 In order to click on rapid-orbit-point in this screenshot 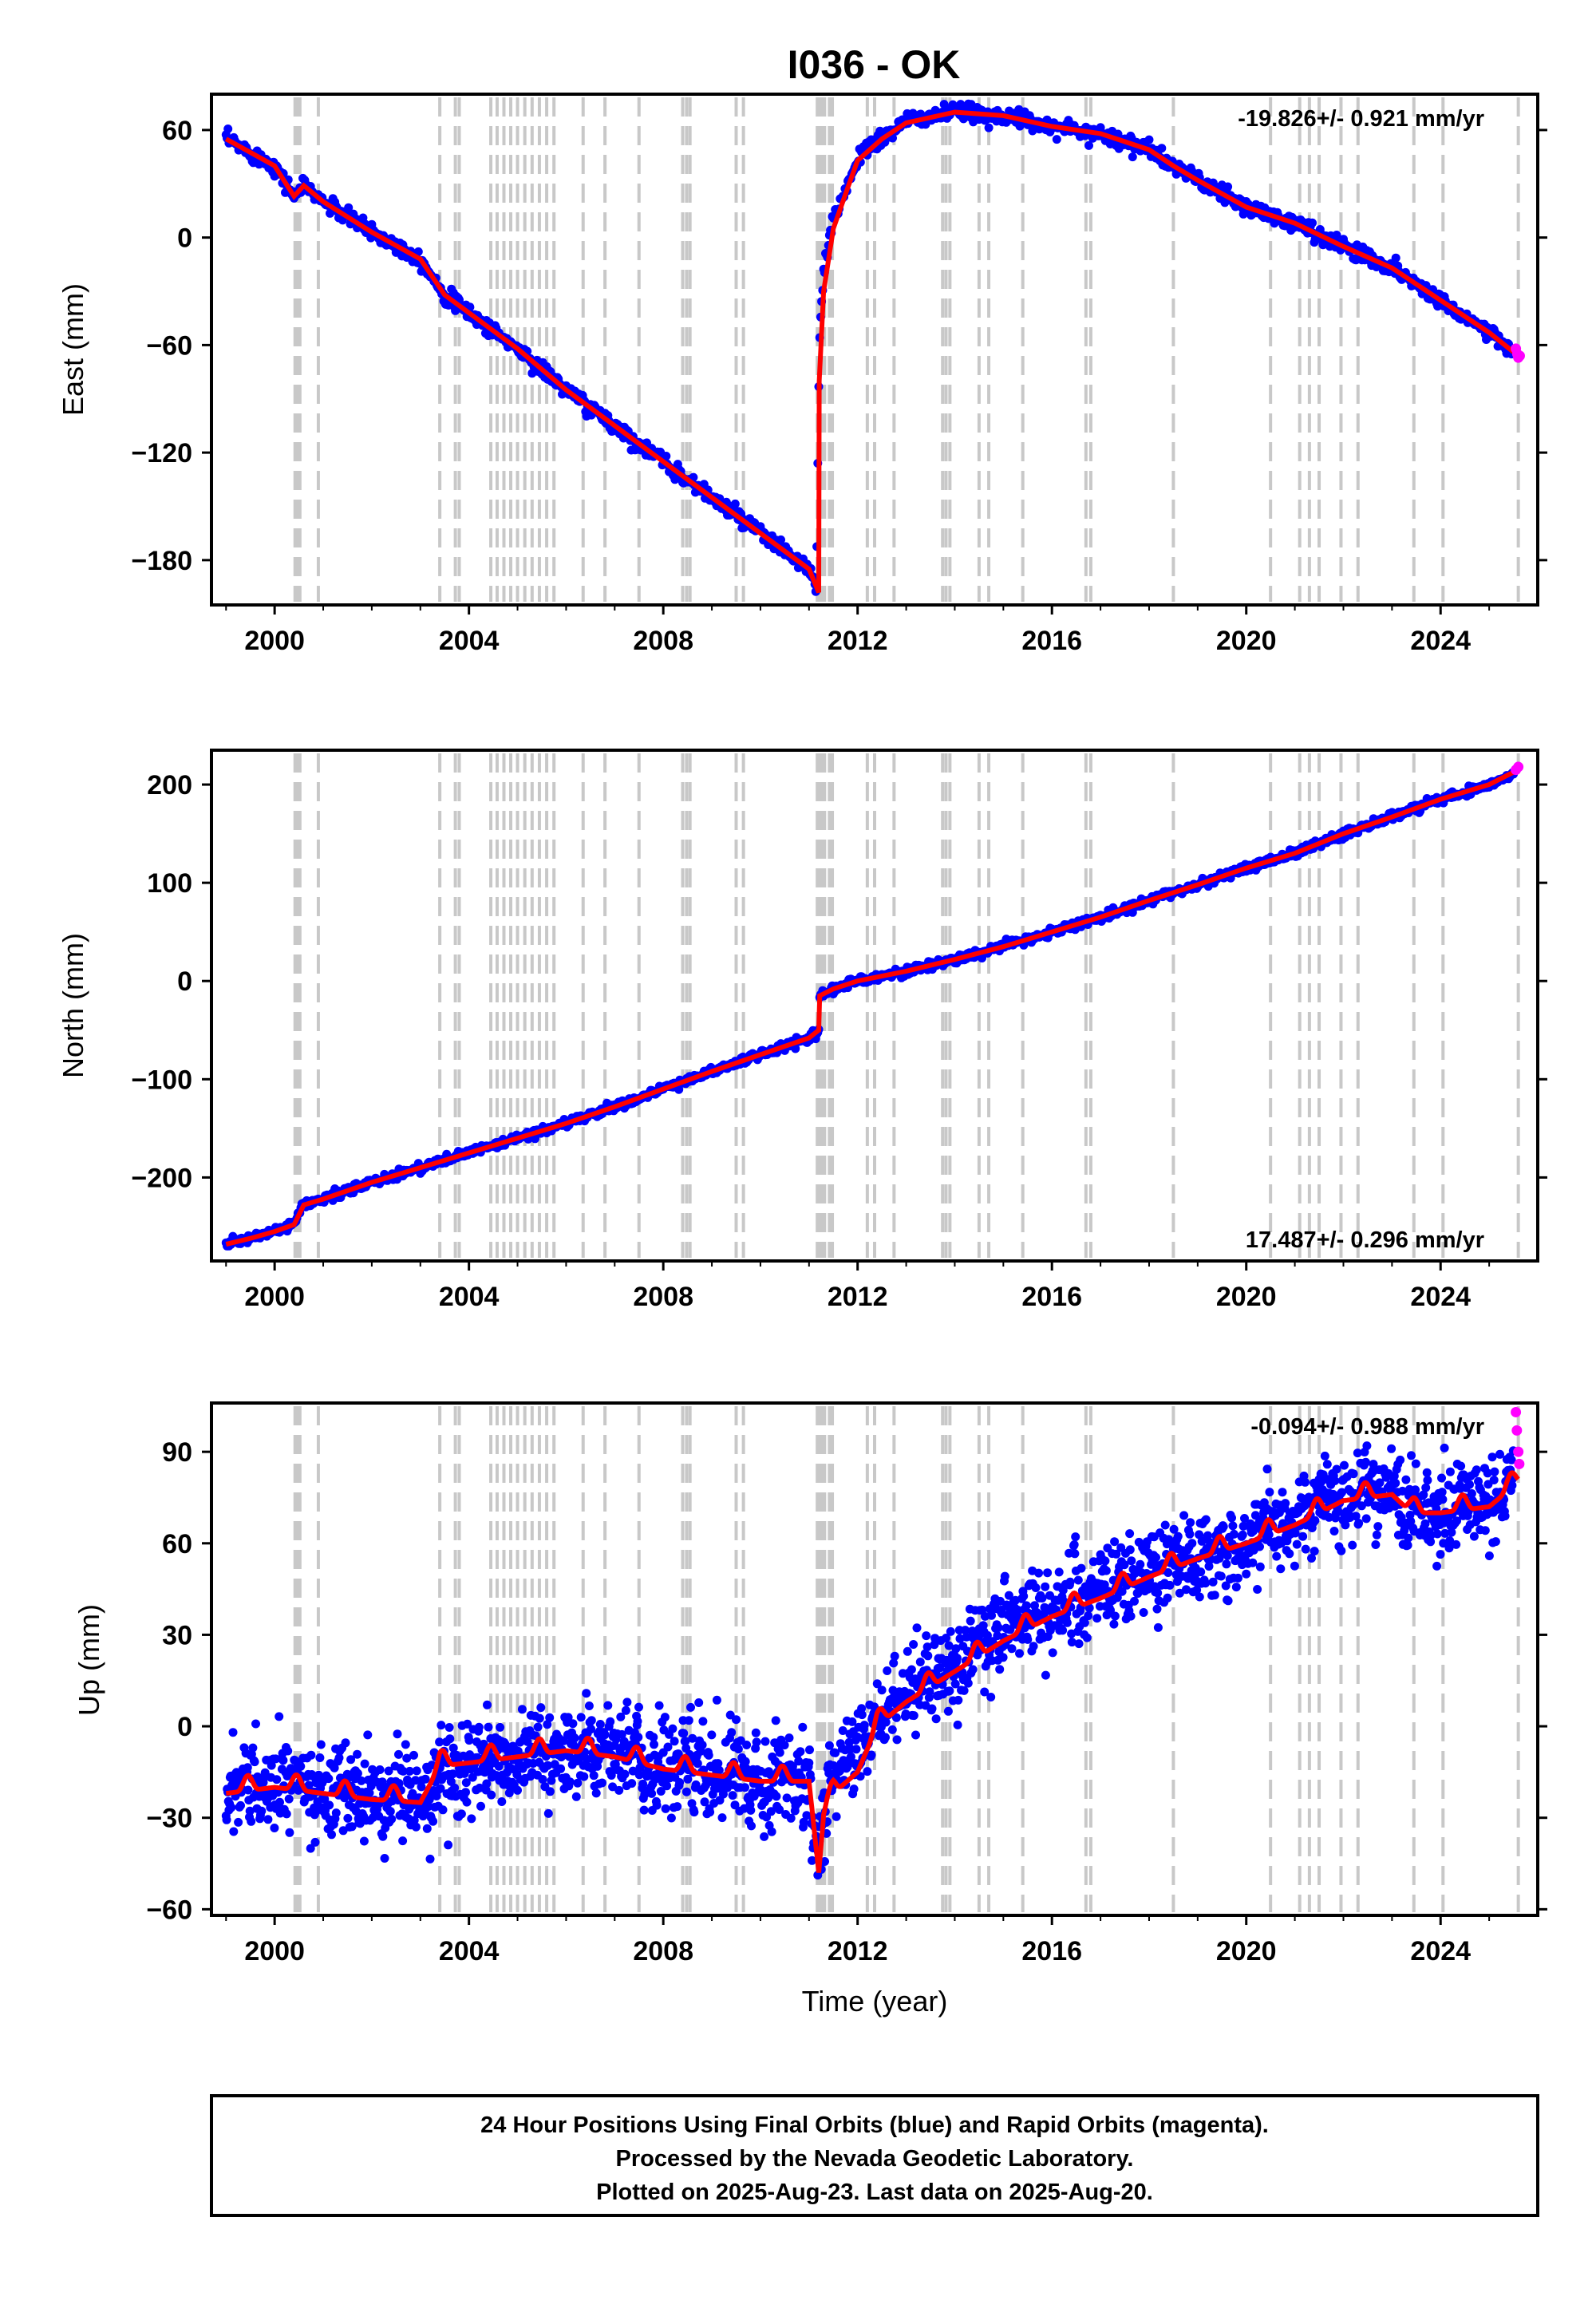, I will do `click(1518, 767)`.